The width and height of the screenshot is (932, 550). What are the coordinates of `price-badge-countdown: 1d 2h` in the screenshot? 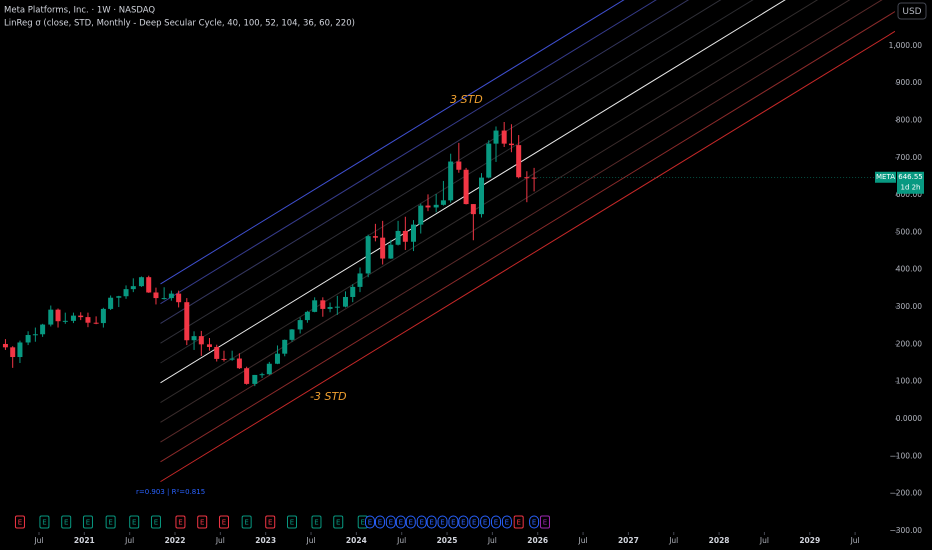 It's located at (910, 188).